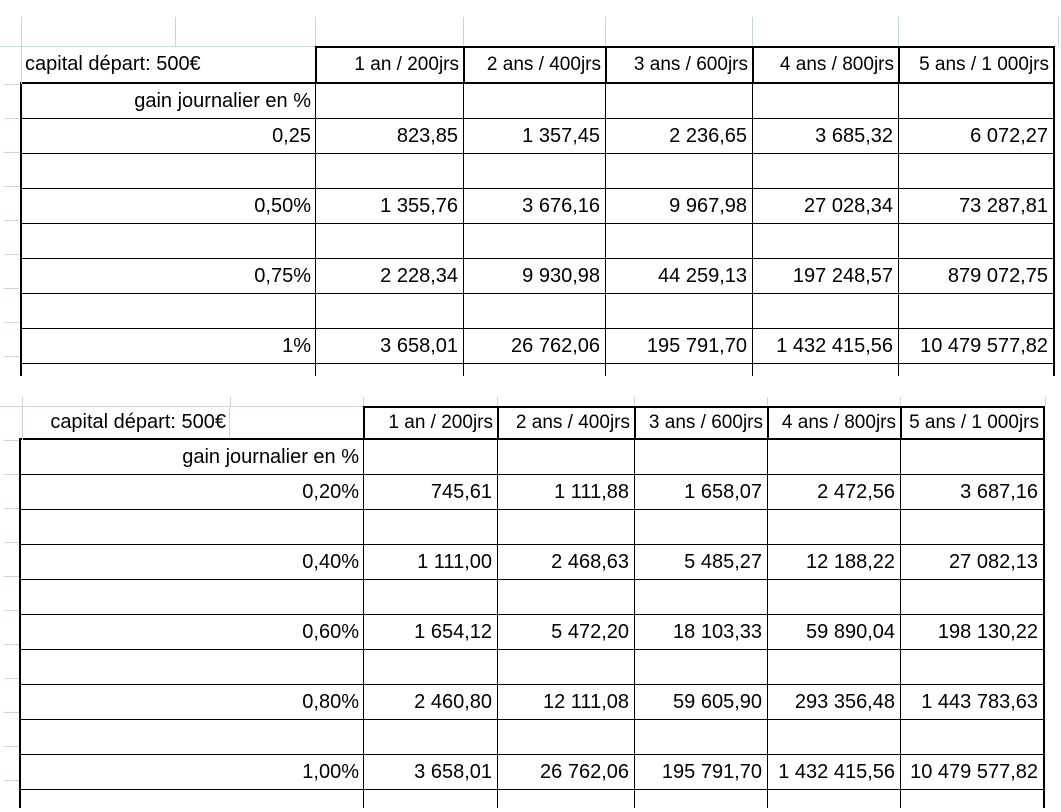 The width and height of the screenshot is (1061, 812). What do you see at coordinates (389, 136) in the screenshot?
I see `value-cell: 823,85` at bounding box center [389, 136].